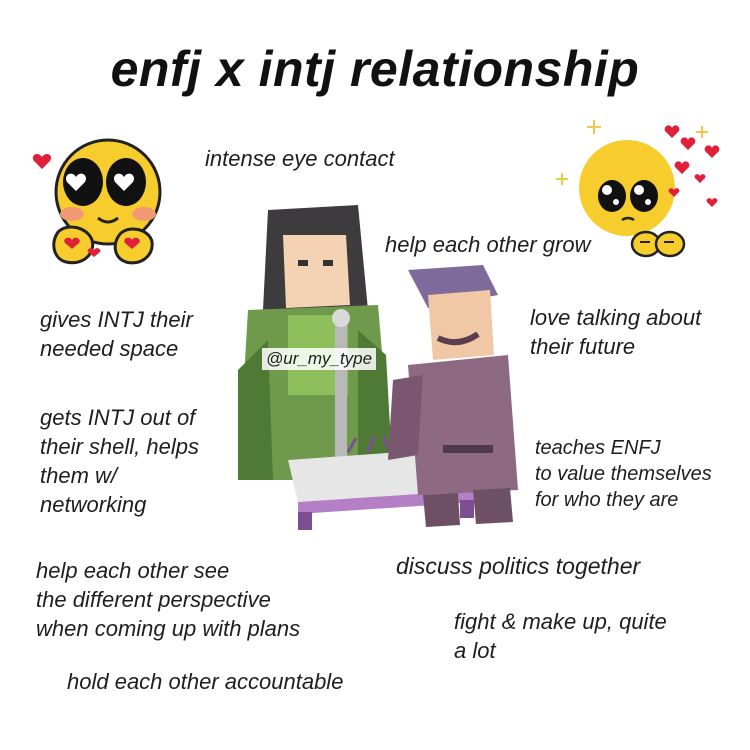 This screenshot has height=750, width=750. I want to click on caption-value-line-2: to value themselves, so click(623, 474).